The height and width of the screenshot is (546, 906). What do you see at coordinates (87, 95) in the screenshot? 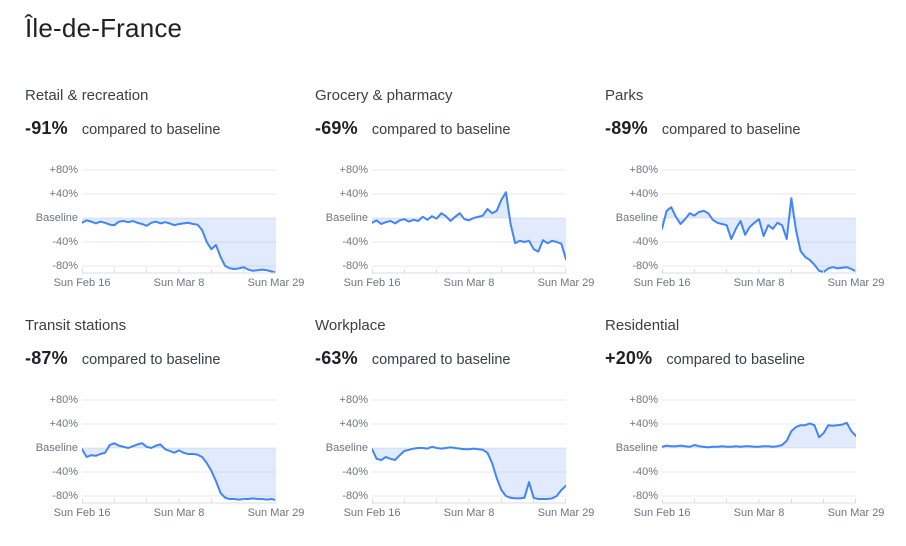
I see `category-title: Retail & recreation` at bounding box center [87, 95].